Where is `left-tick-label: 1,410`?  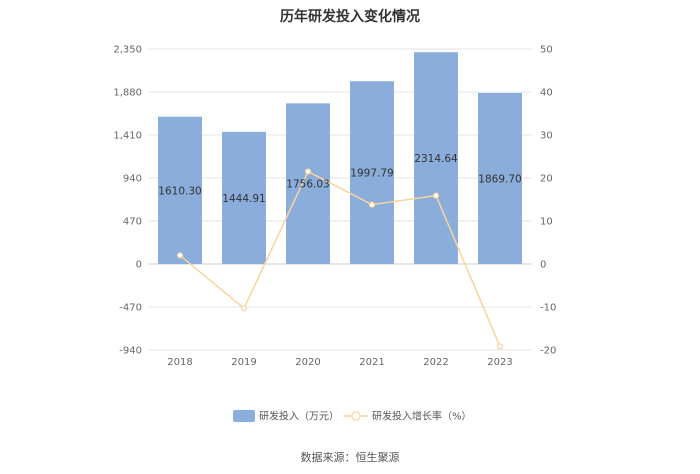 left-tick-label: 1,410 is located at coordinates (127, 136).